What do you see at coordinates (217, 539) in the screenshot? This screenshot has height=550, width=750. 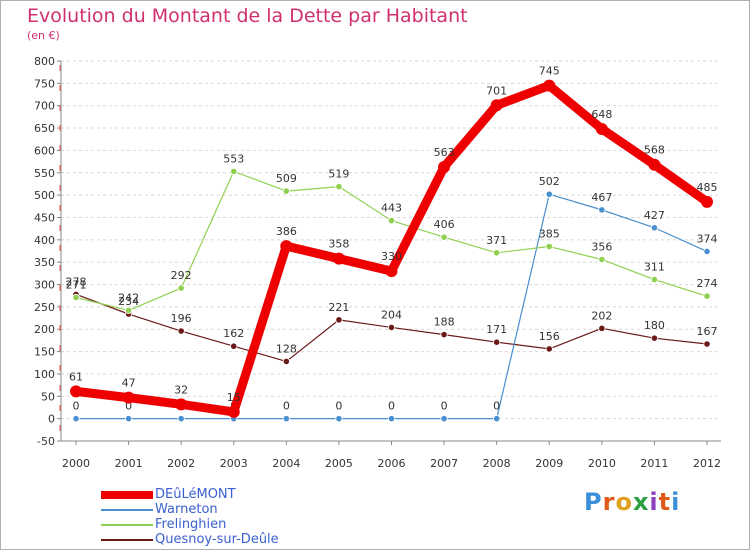 I see `legend-label: Quesnoy-sur-Deûle` at bounding box center [217, 539].